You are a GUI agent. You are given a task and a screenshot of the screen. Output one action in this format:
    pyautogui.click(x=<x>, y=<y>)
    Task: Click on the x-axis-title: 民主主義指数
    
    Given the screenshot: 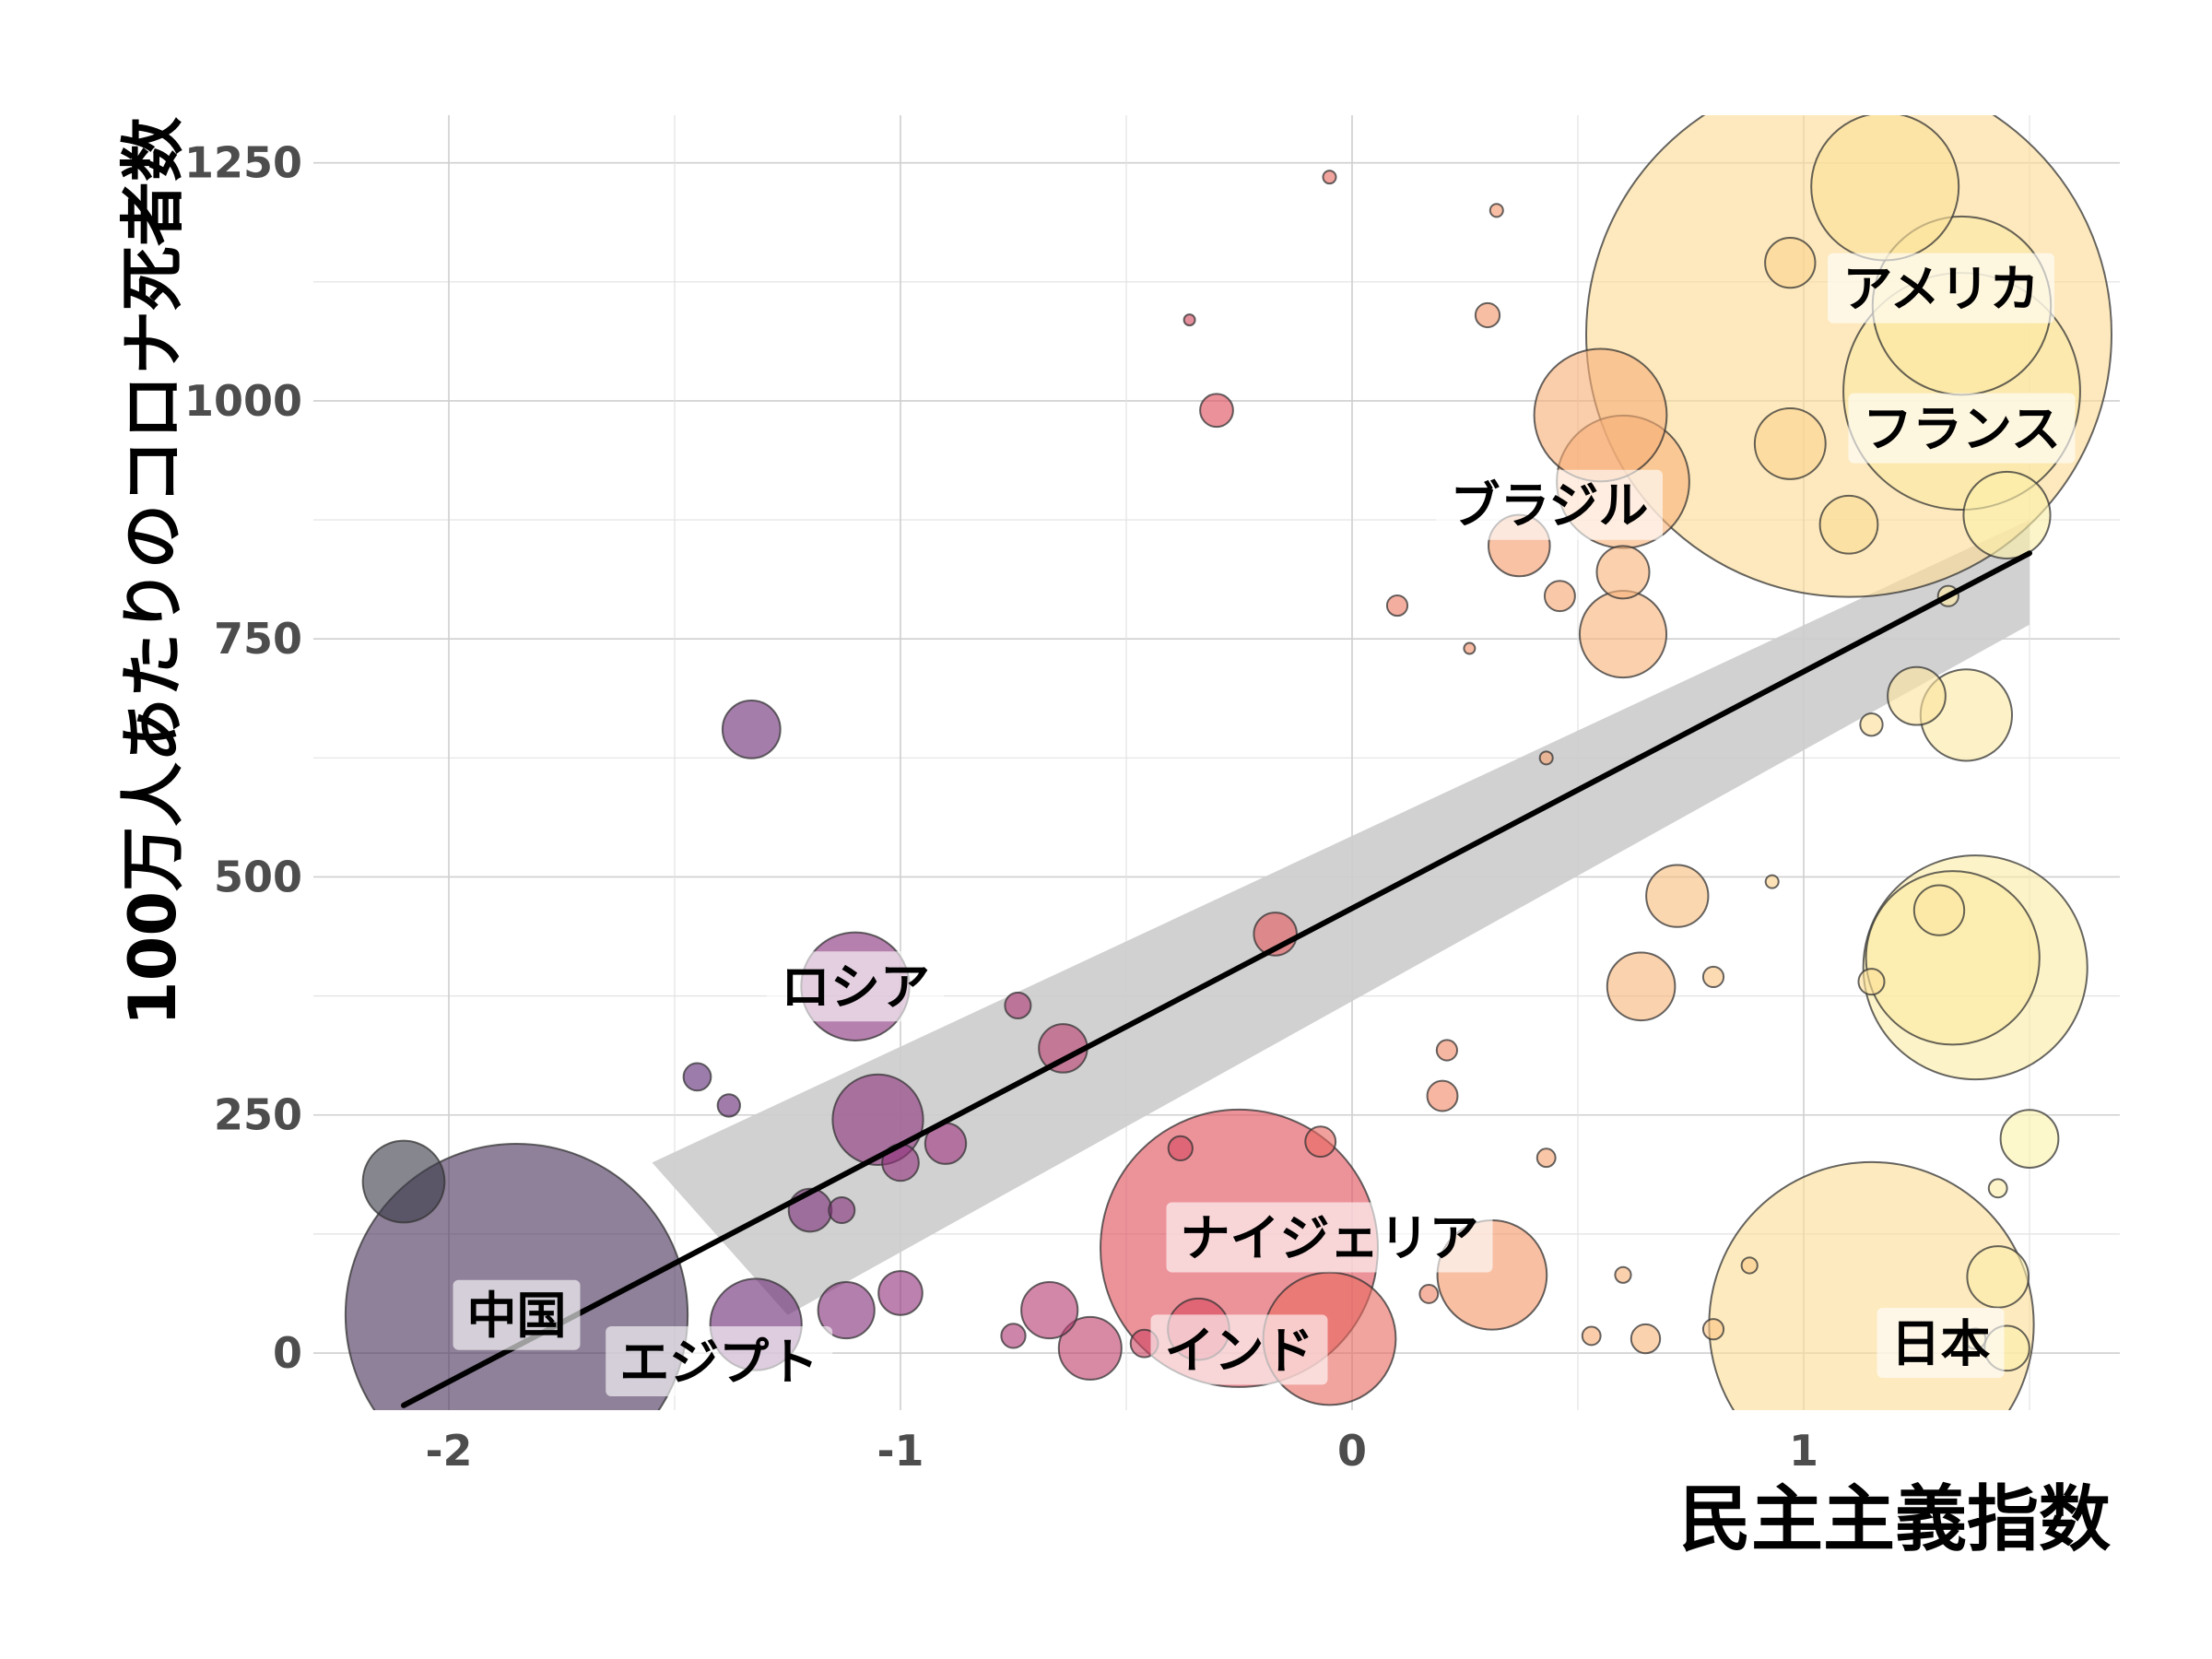 What is the action you would take?
    pyautogui.click(x=1895, y=1519)
    